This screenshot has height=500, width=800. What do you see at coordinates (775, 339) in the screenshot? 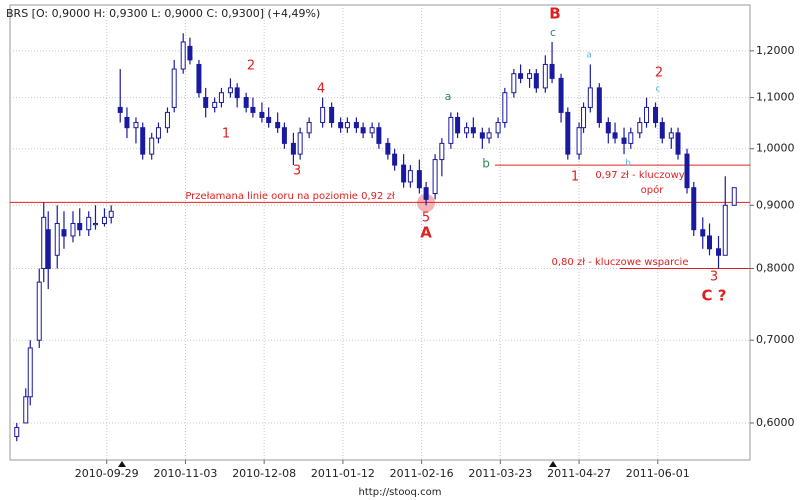
I see `y-tick-label: 0,7000` at bounding box center [775, 339].